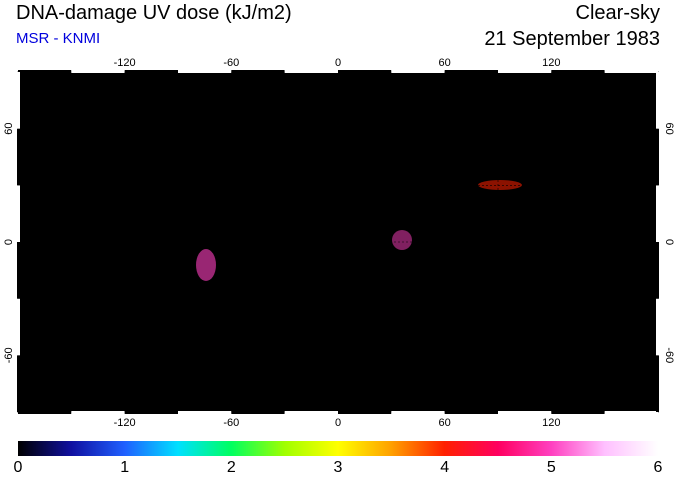 Image resolution: width=678 pixels, height=480 pixels. I want to click on lat-tick-label-right: 0, so click(669, 242).